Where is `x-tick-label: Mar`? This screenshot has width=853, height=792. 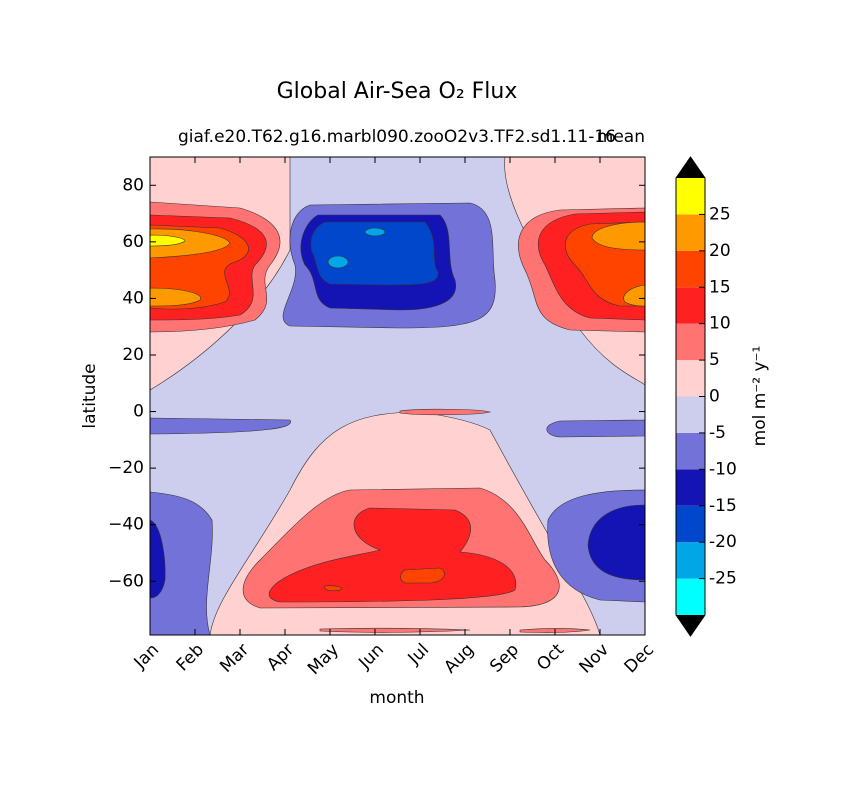
x-tick-label: Mar is located at coordinates (234, 658).